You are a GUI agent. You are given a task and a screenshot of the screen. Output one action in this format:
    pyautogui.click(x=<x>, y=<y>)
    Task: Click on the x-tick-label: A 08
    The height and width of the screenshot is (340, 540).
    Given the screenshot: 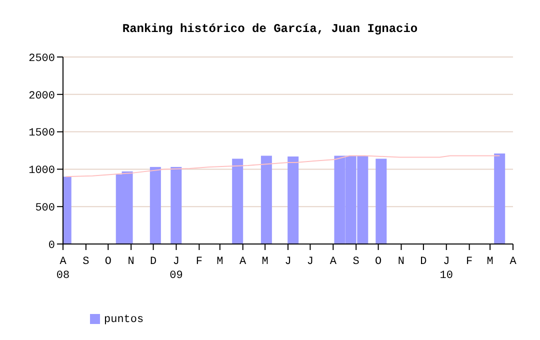 What is the action you would take?
    pyautogui.click(x=63, y=269)
    